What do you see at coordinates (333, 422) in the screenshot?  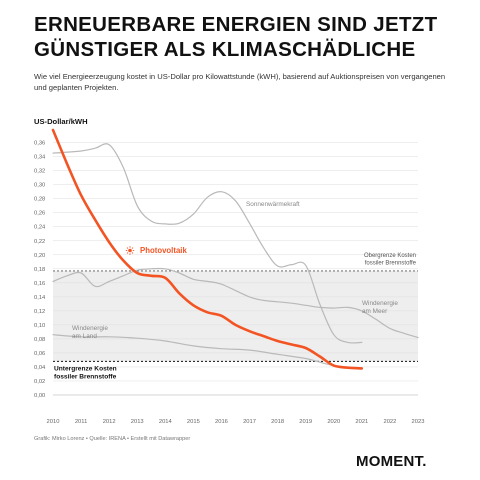 I see `x-tick-label: 2020` at bounding box center [333, 422].